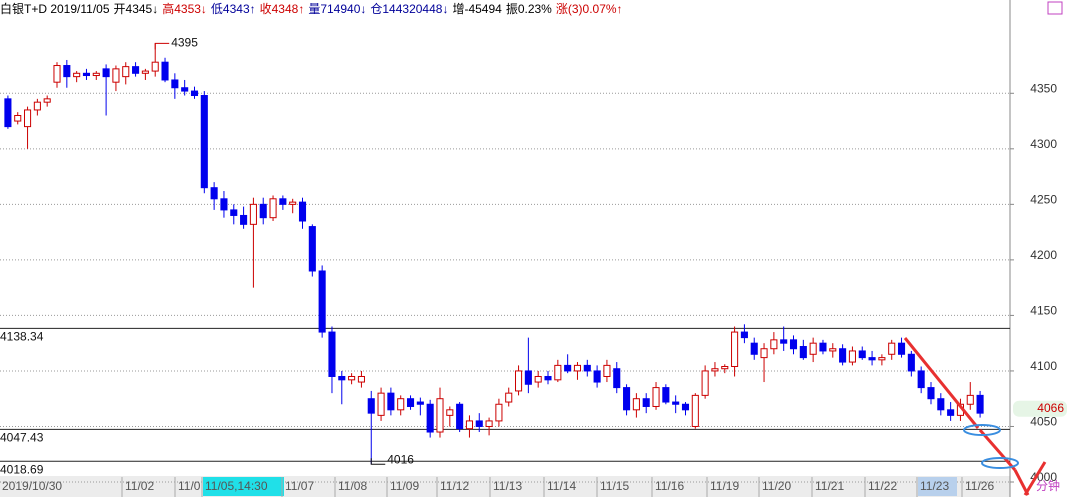  What do you see at coordinates (589, 8) in the screenshot?
I see `header-item: 涨(3)0.07%↑` at bounding box center [589, 8].